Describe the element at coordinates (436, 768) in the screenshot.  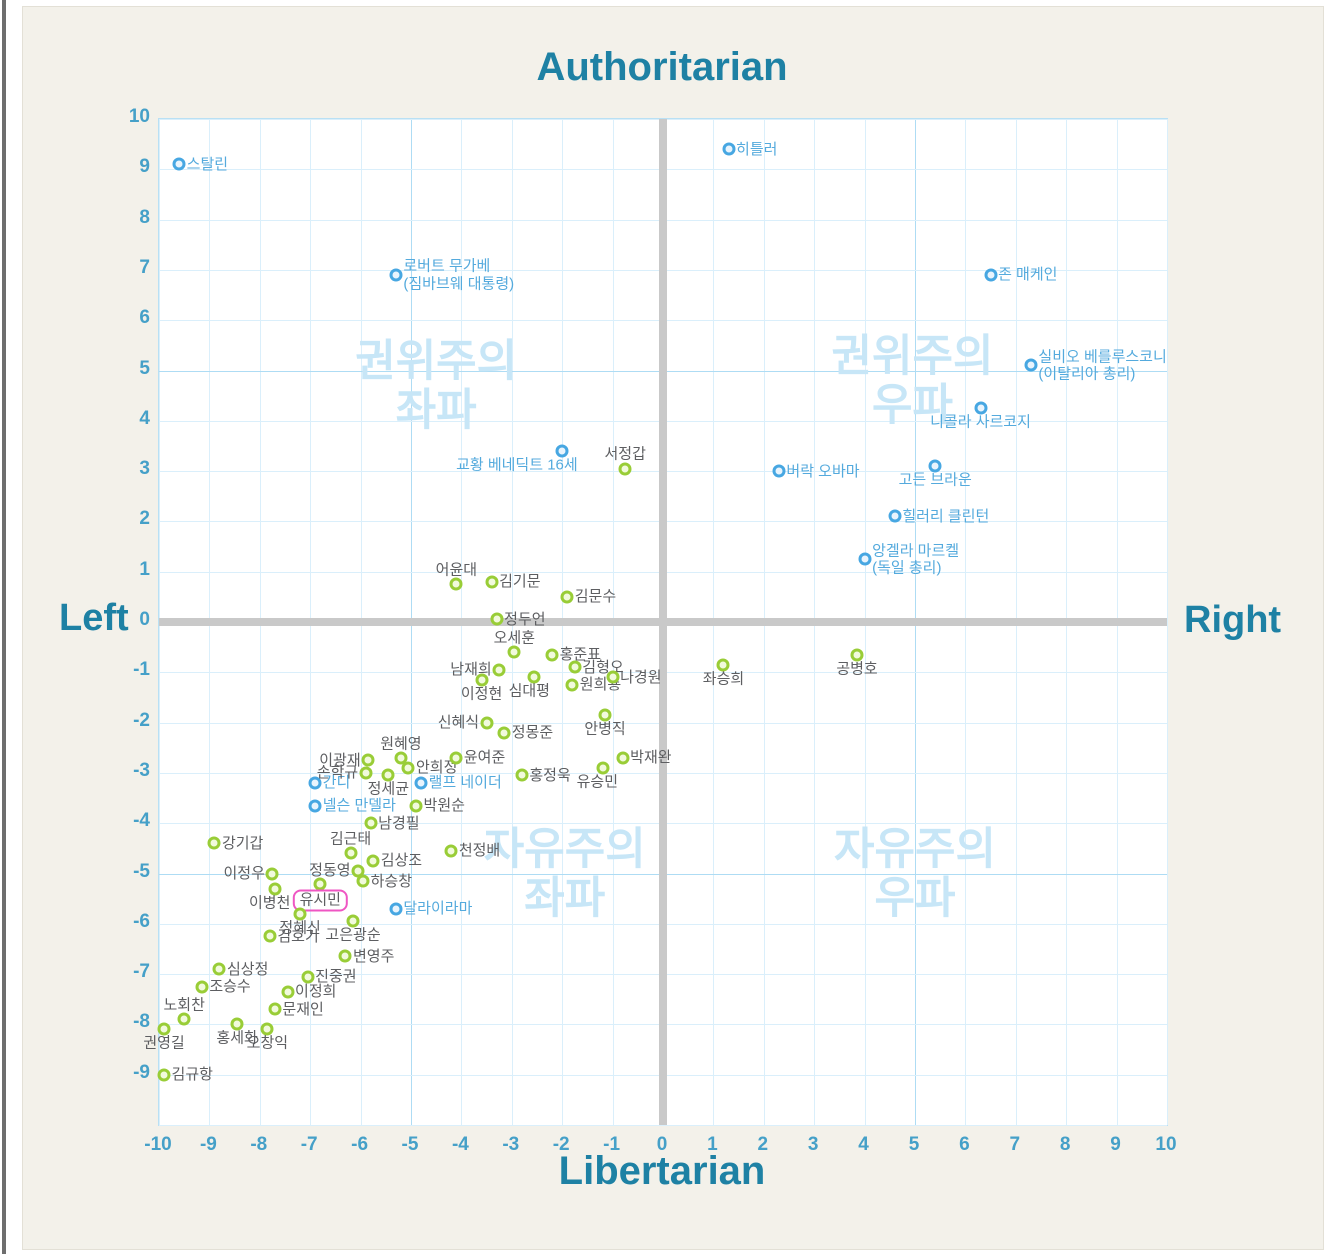
I see `data-point-label: 안희정` at that location.